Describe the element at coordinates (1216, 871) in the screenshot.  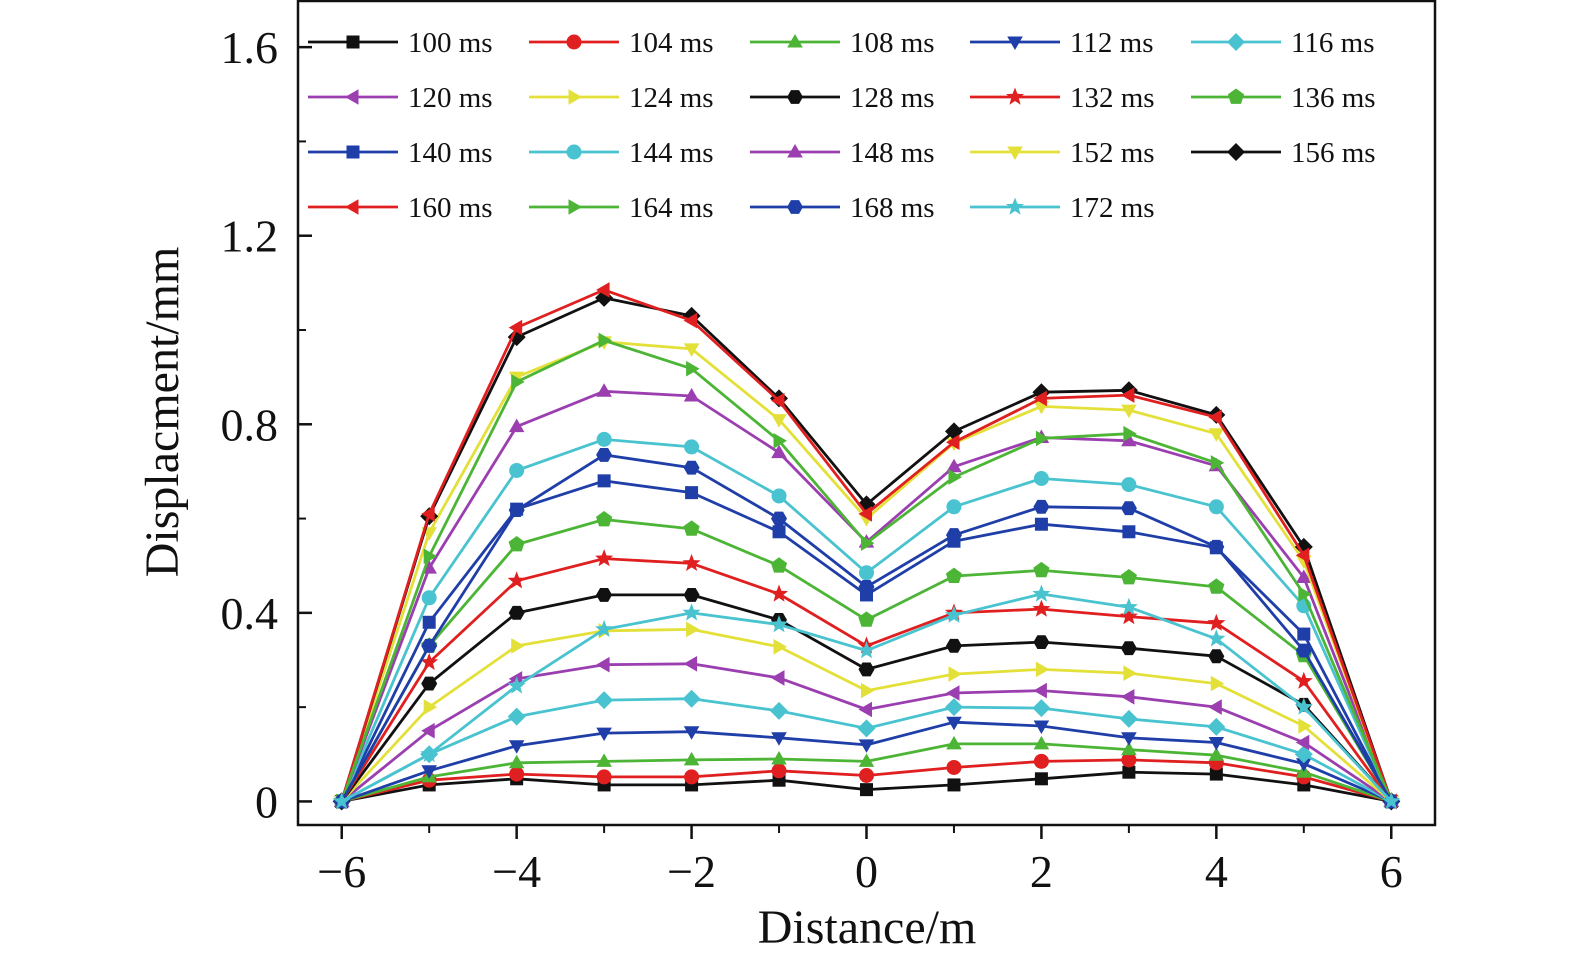
I see `x-tick-label: 4` at that location.